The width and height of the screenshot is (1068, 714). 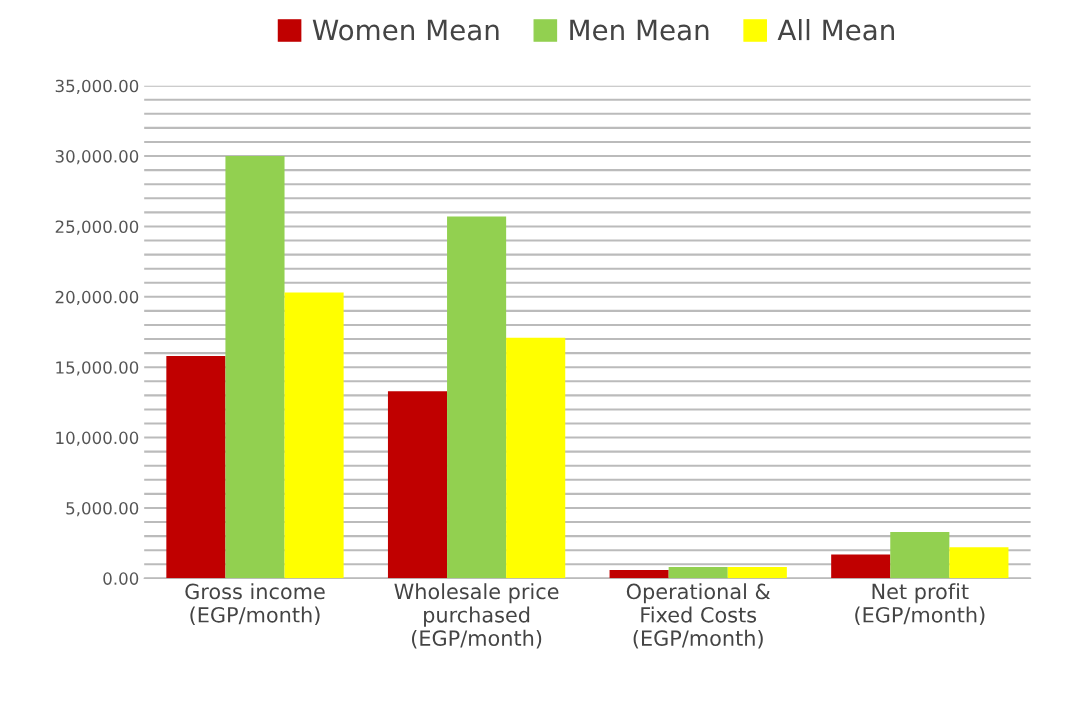 I want to click on y-tick-label: 0.00, so click(x=121, y=578).